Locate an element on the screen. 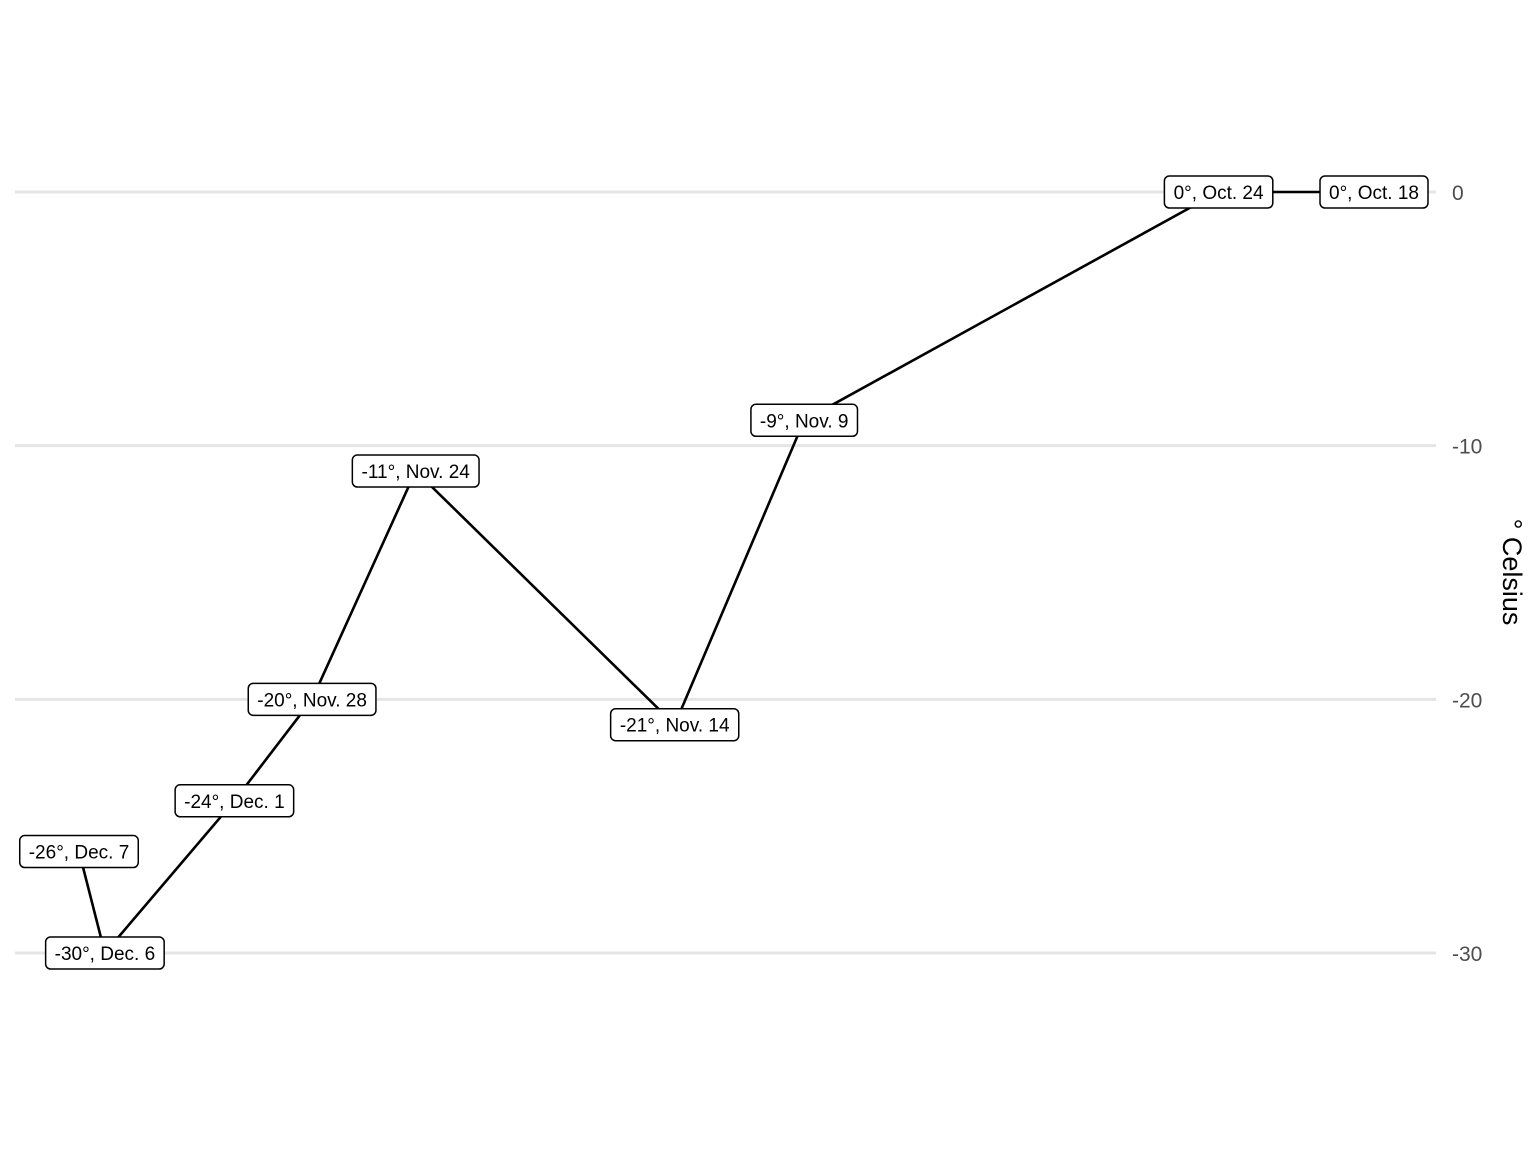 Image resolution: width=1536 pixels, height=1152 pixels. point-label: 0°, Oct. 18 is located at coordinates (1374, 192).